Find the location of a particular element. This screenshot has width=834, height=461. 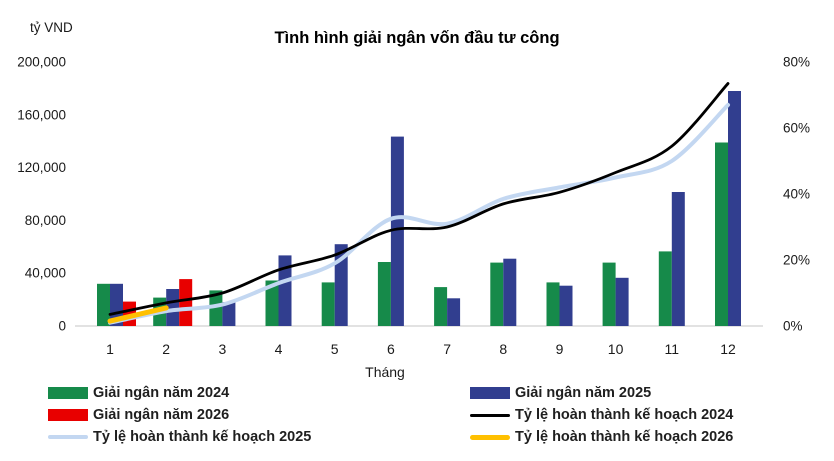

bar-2025-m6 is located at coordinates (397, 231).